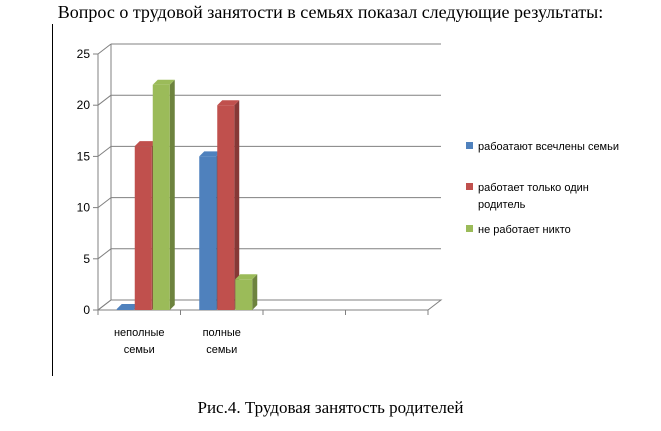 This screenshot has width=661, height=431. I want to click on x-category-label: полные, so click(222, 333).